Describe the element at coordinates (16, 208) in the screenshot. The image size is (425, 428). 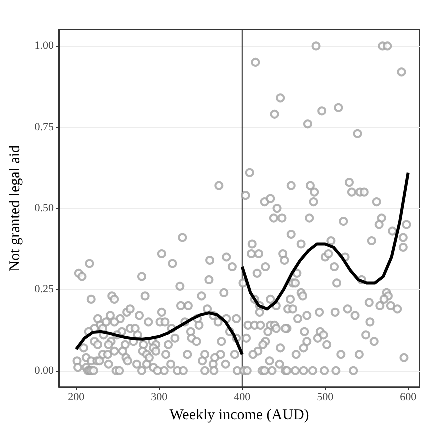
I see `y-axis-title: Not granted legal aid` at that location.